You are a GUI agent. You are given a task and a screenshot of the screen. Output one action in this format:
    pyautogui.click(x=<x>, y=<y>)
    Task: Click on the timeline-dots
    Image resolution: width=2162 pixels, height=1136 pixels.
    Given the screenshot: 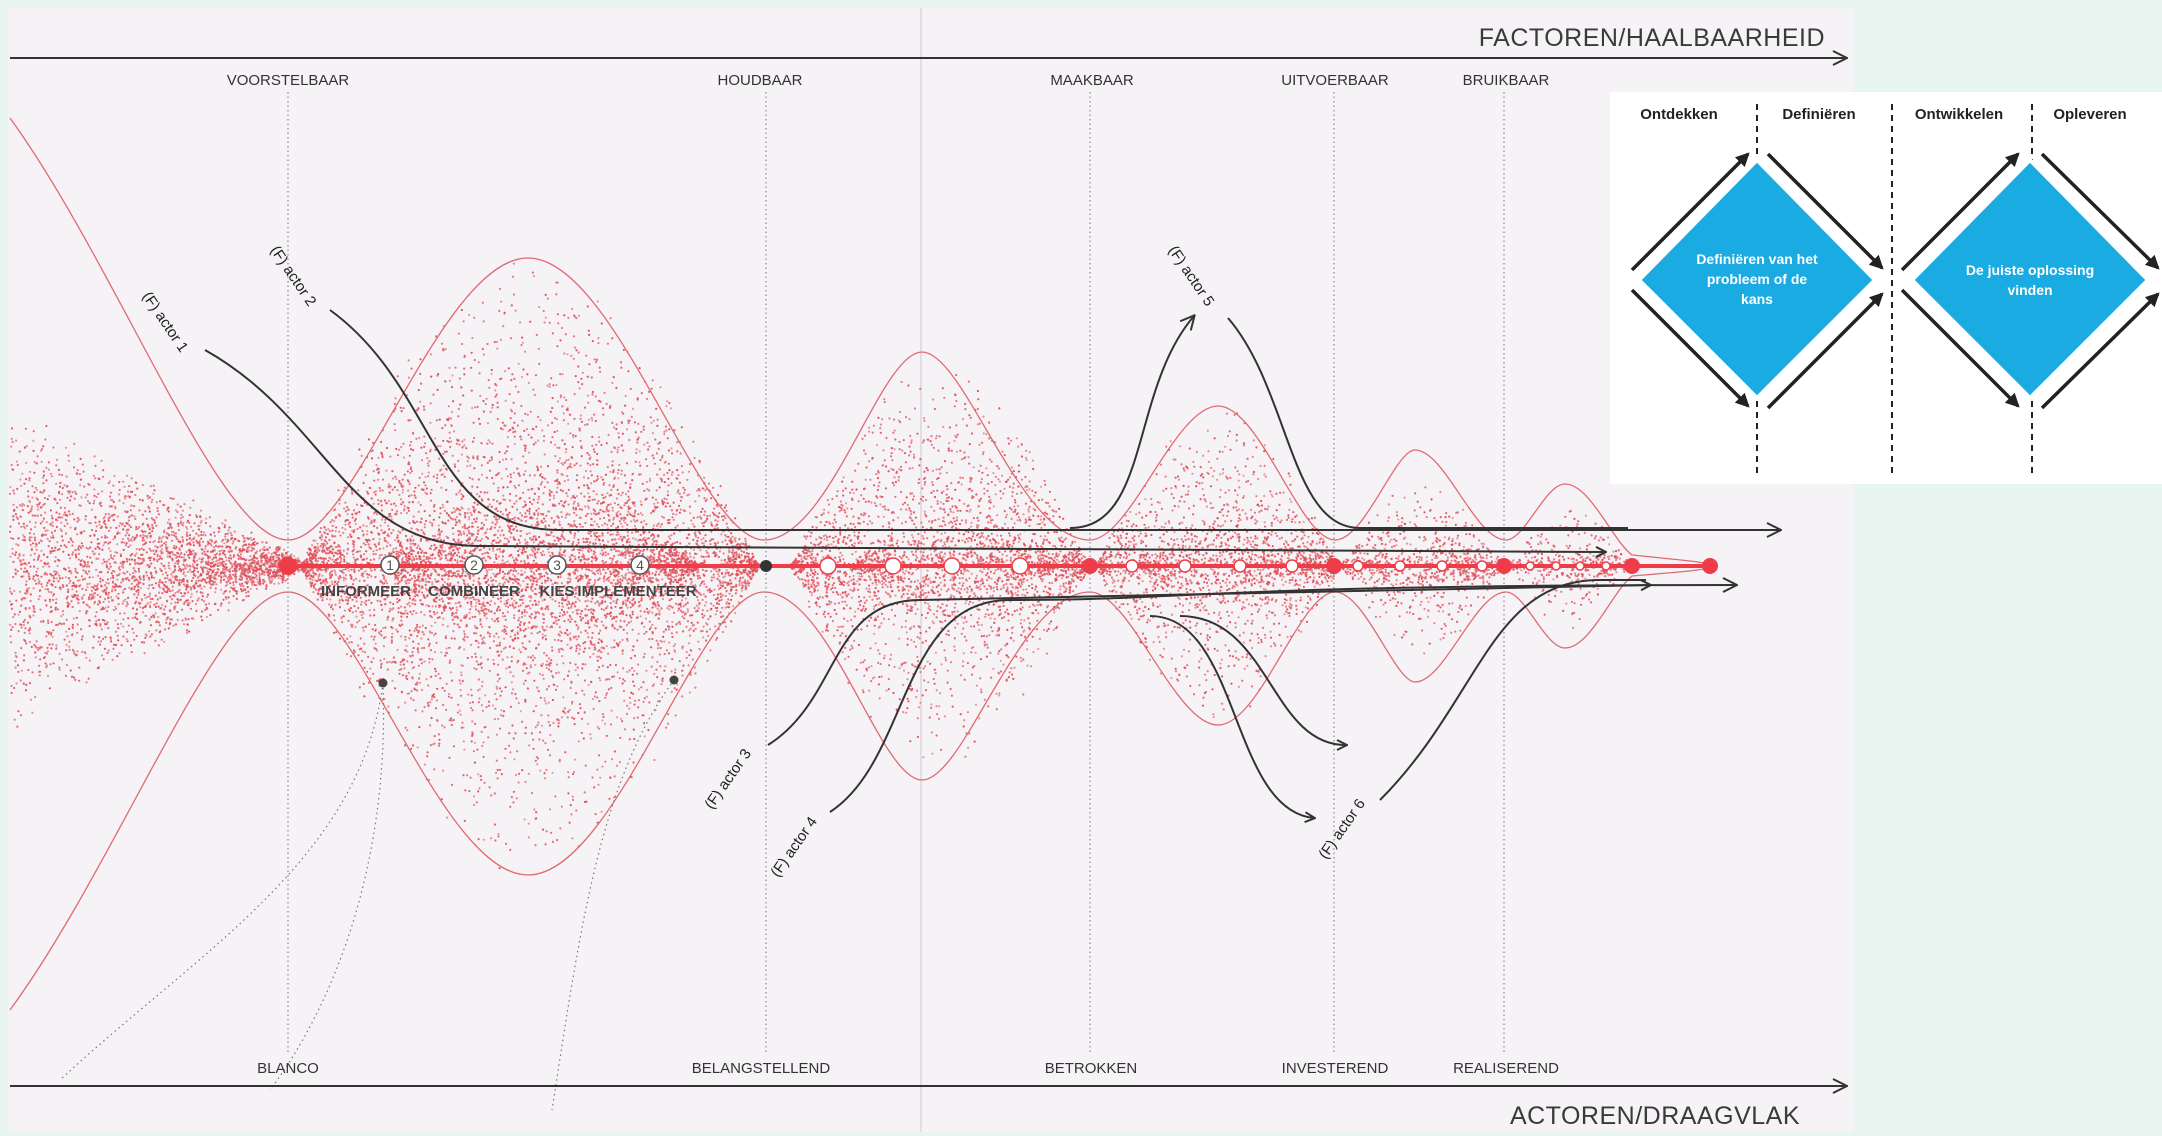 What is the action you would take?
    pyautogui.click(x=998, y=566)
    